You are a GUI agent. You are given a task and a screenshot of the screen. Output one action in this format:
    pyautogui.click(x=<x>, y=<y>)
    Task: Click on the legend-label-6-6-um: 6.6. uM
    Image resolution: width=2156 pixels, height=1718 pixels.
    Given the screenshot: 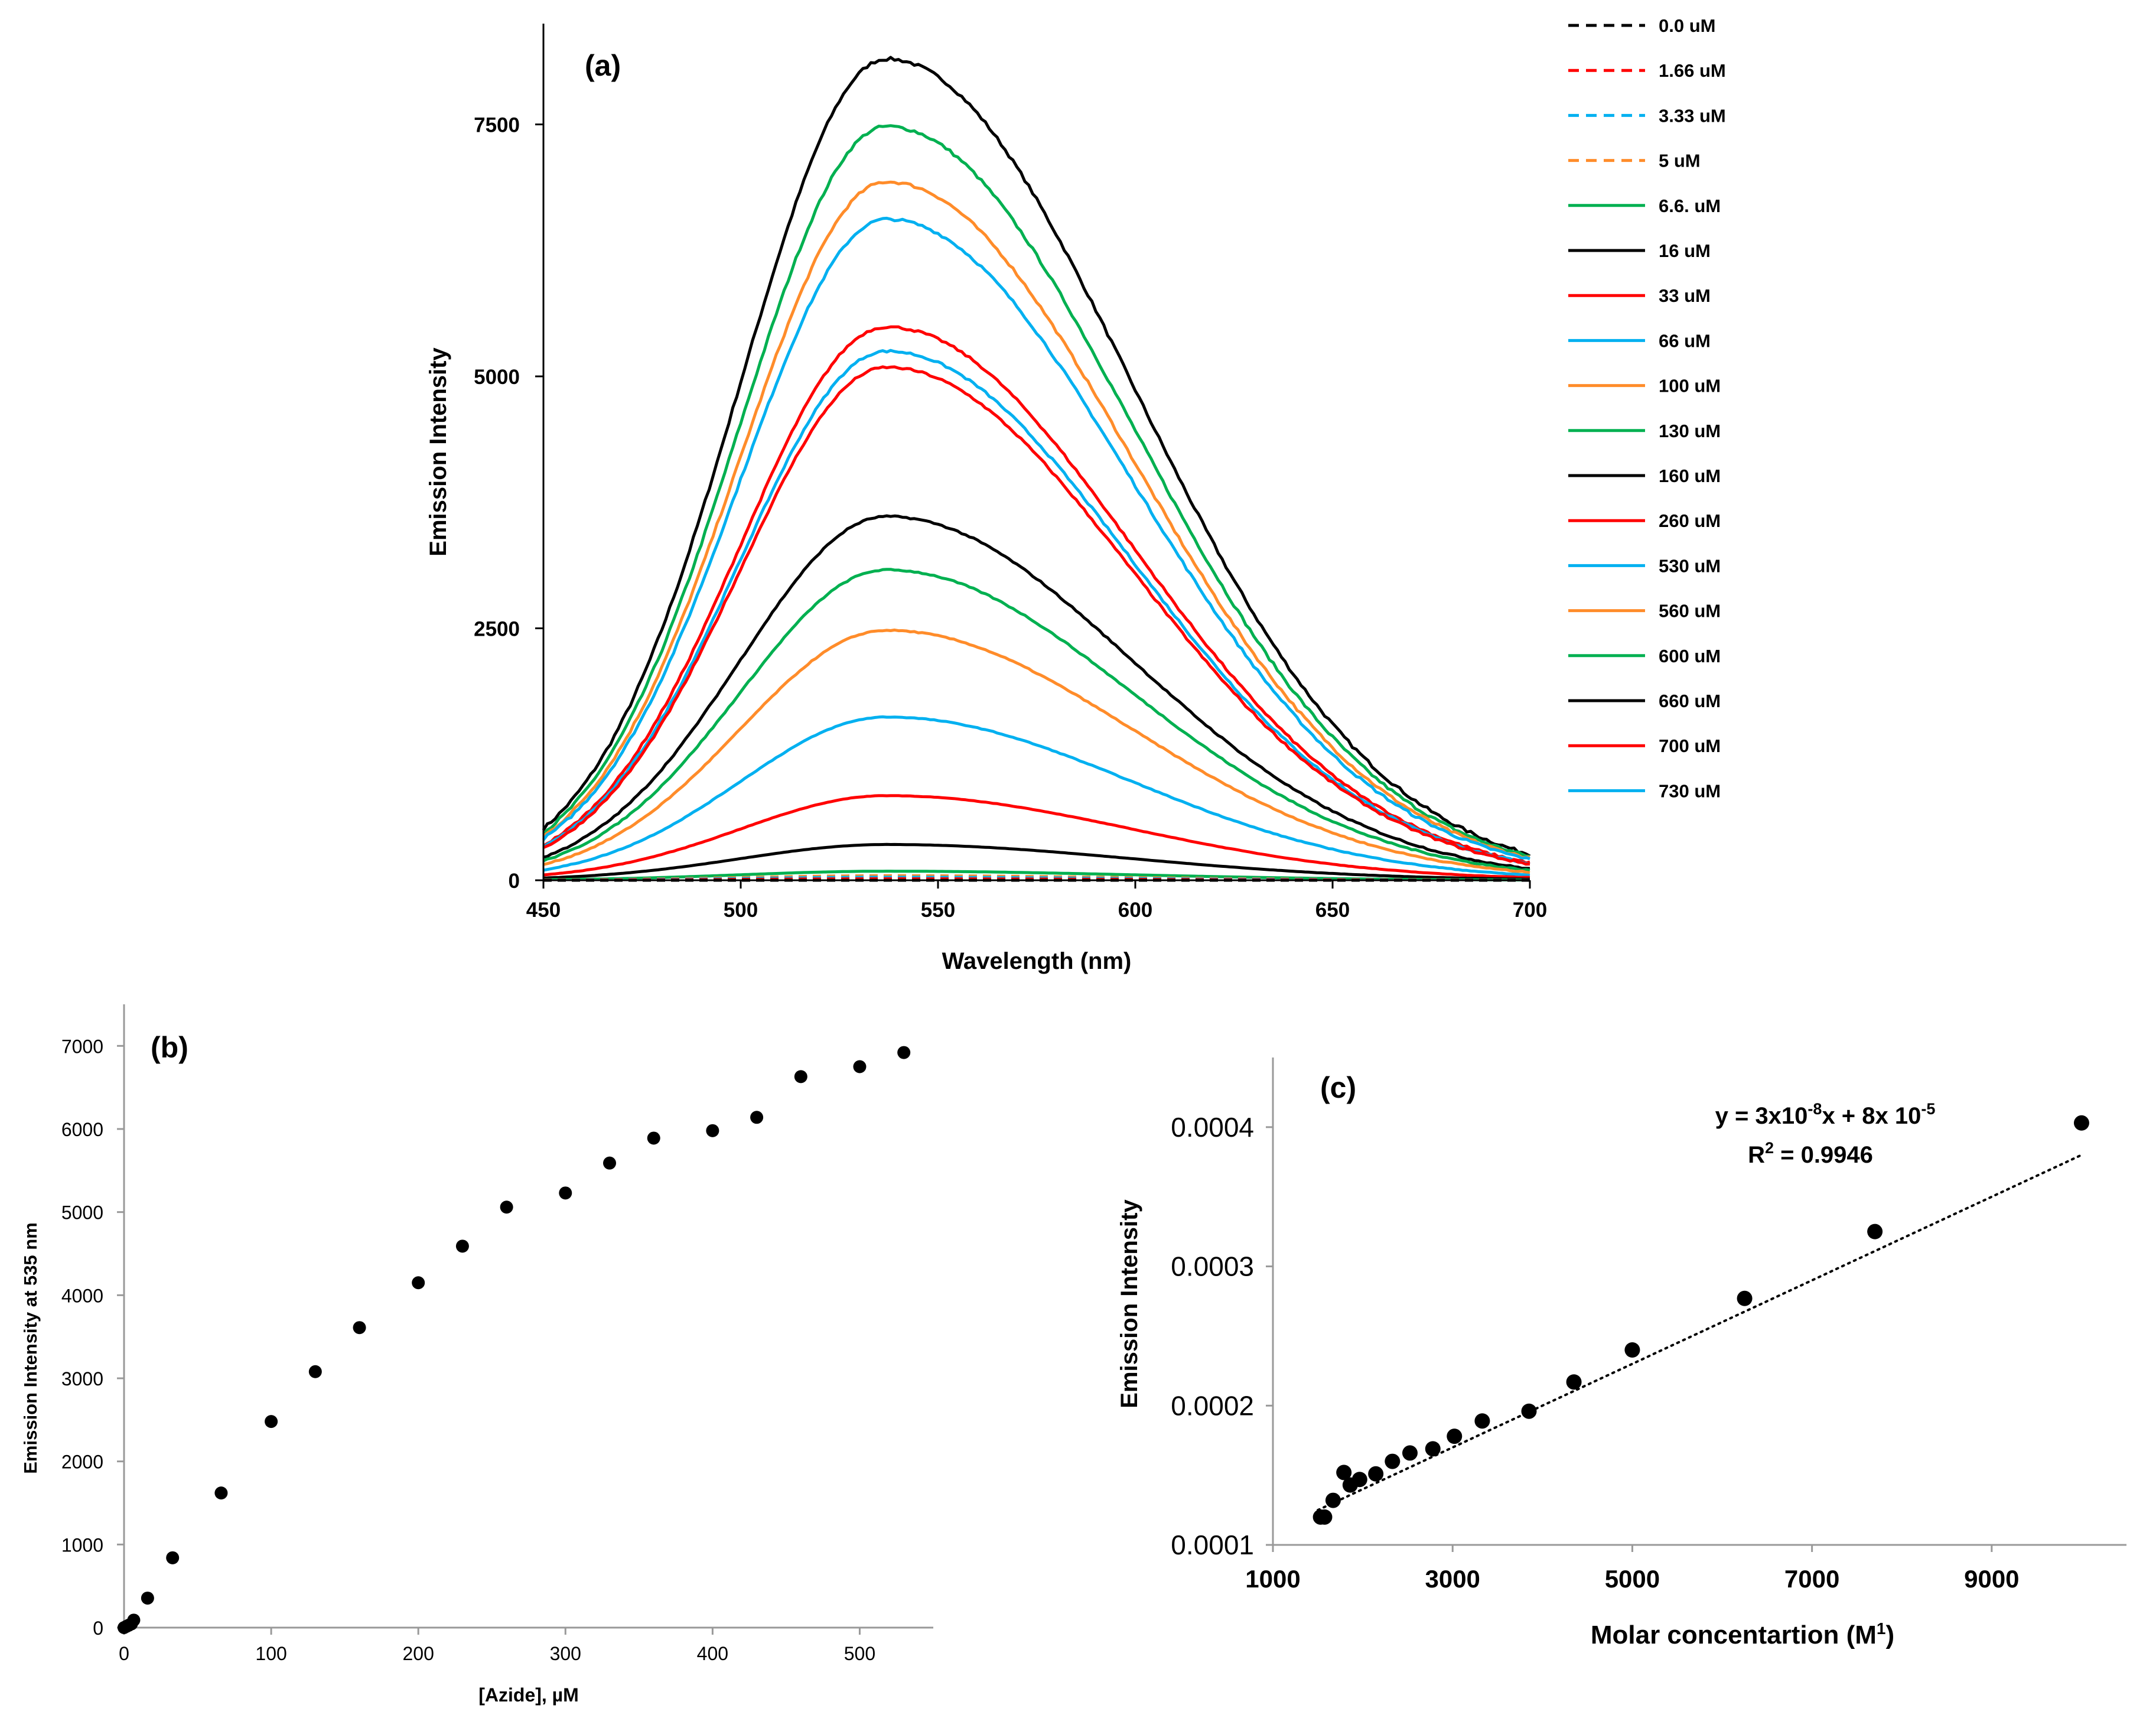 What is the action you would take?
    pyautogui.click(x=1690, y=206)
    